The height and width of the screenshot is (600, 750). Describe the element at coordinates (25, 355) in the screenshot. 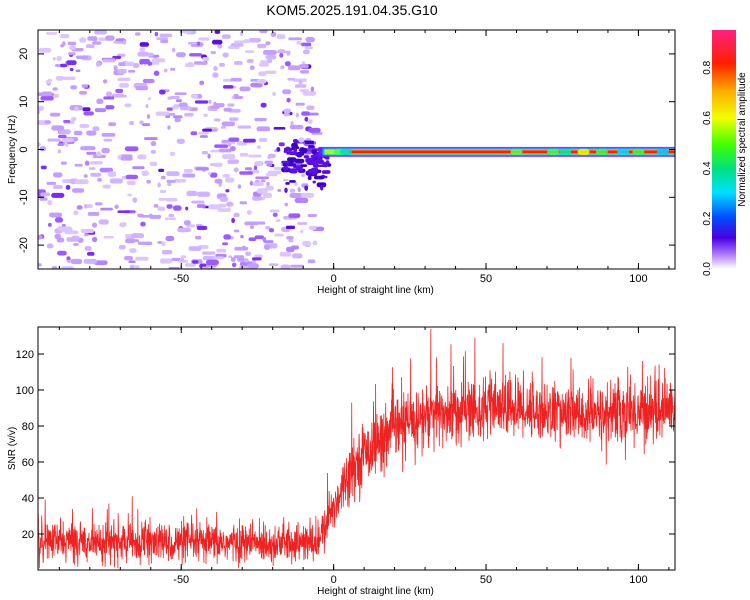

I see `y-tick-label: 120` at that location.